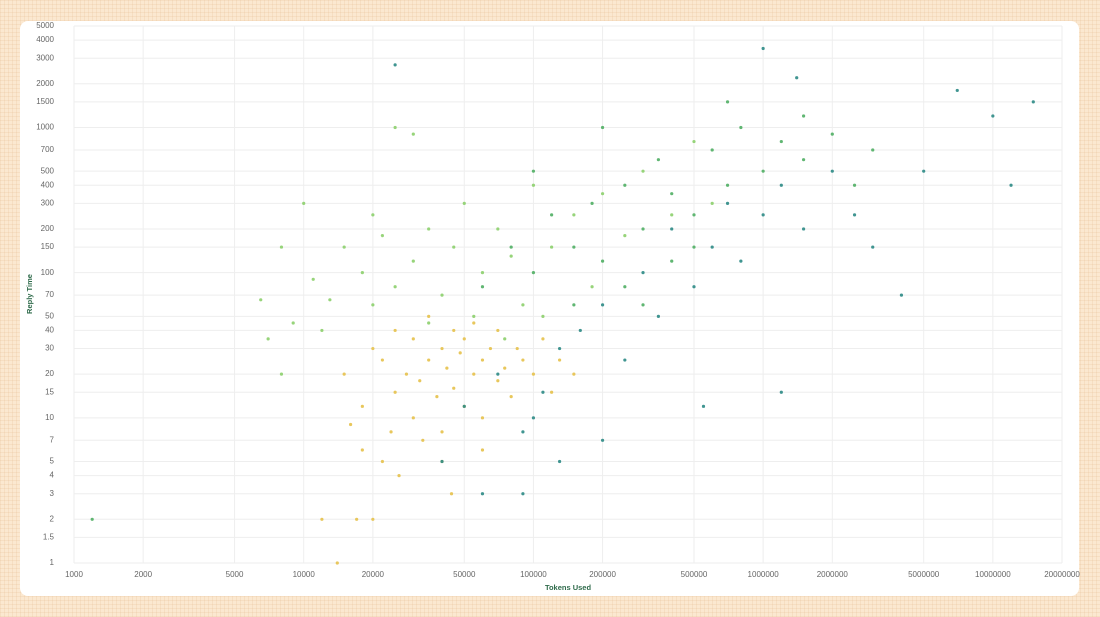 The image size is (1100, 617). Describe the element at coordinates (304, 574) in the screenshot. I see `x-tick-label: 10000` at that location.